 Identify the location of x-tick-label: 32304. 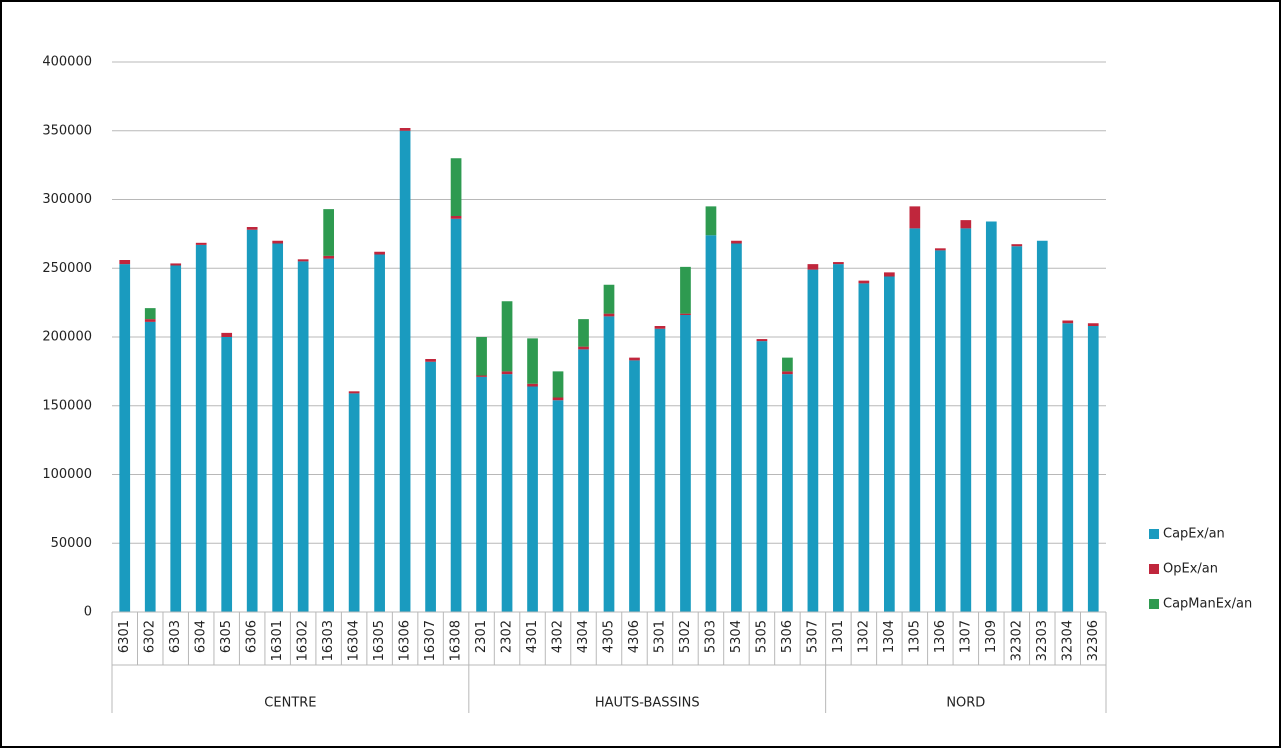
(1067, 640).